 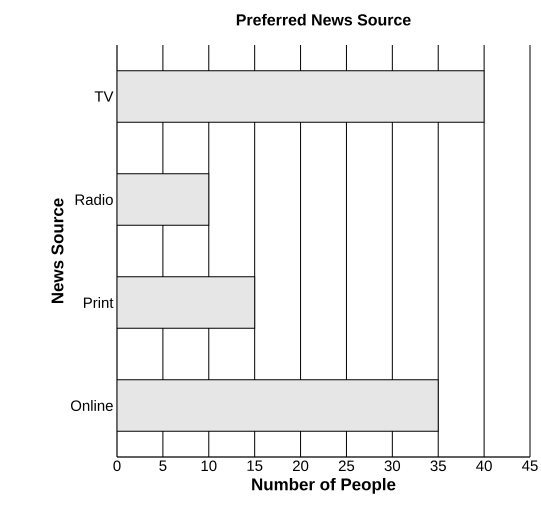 I want to click on x-tick-label: 10, so click(x=209, y=466).